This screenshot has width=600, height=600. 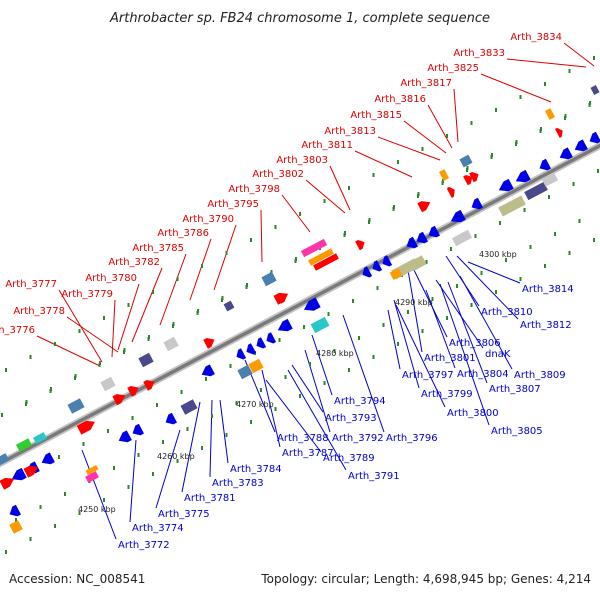 What do you see at coordinates (426, 83) in the screenshot?
I see `gene-label-arth_3817: Arth_3817` at bounding box center [426, 83].